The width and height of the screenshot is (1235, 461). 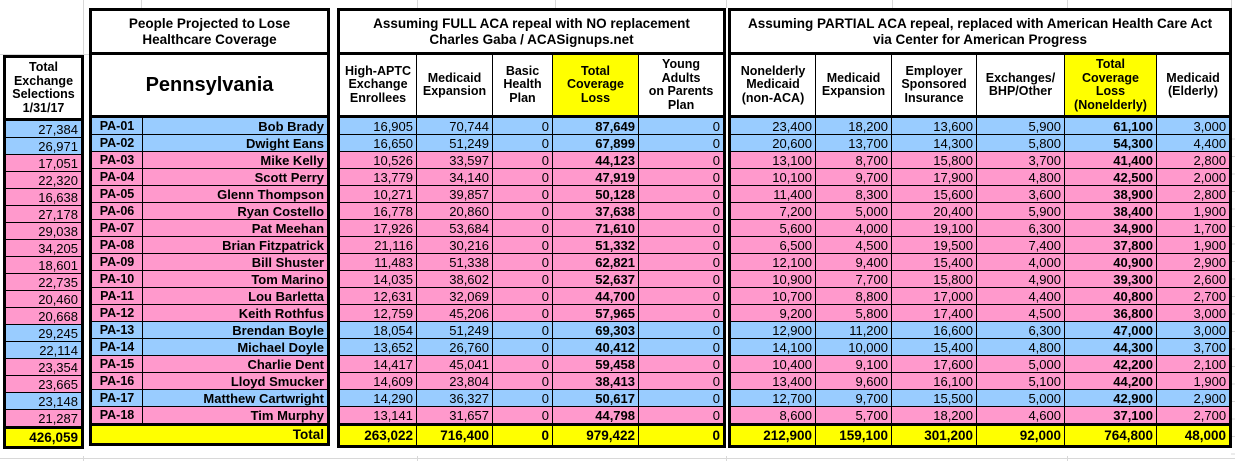 What do you see at coordinates (454, 279) in the screenshot?
I see `value-cell: 38,602` at bounding box center [454, 279].